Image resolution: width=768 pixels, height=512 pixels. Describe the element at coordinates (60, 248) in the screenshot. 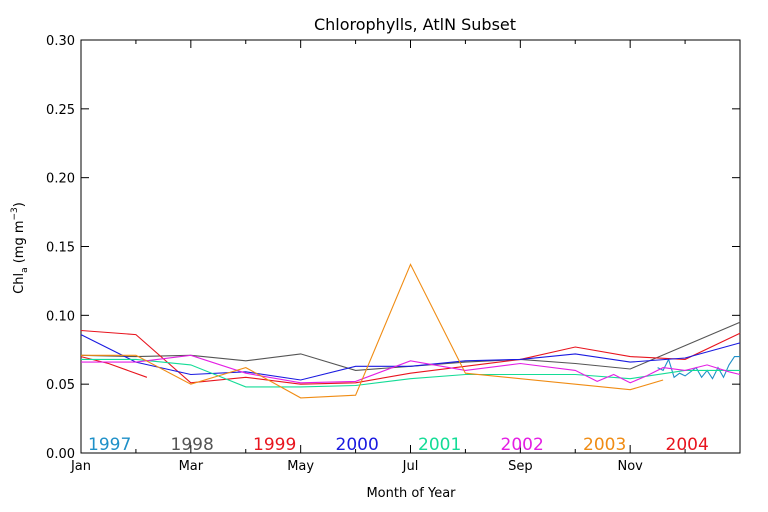

I see `y-tick-label-3: 0.15` at that location.